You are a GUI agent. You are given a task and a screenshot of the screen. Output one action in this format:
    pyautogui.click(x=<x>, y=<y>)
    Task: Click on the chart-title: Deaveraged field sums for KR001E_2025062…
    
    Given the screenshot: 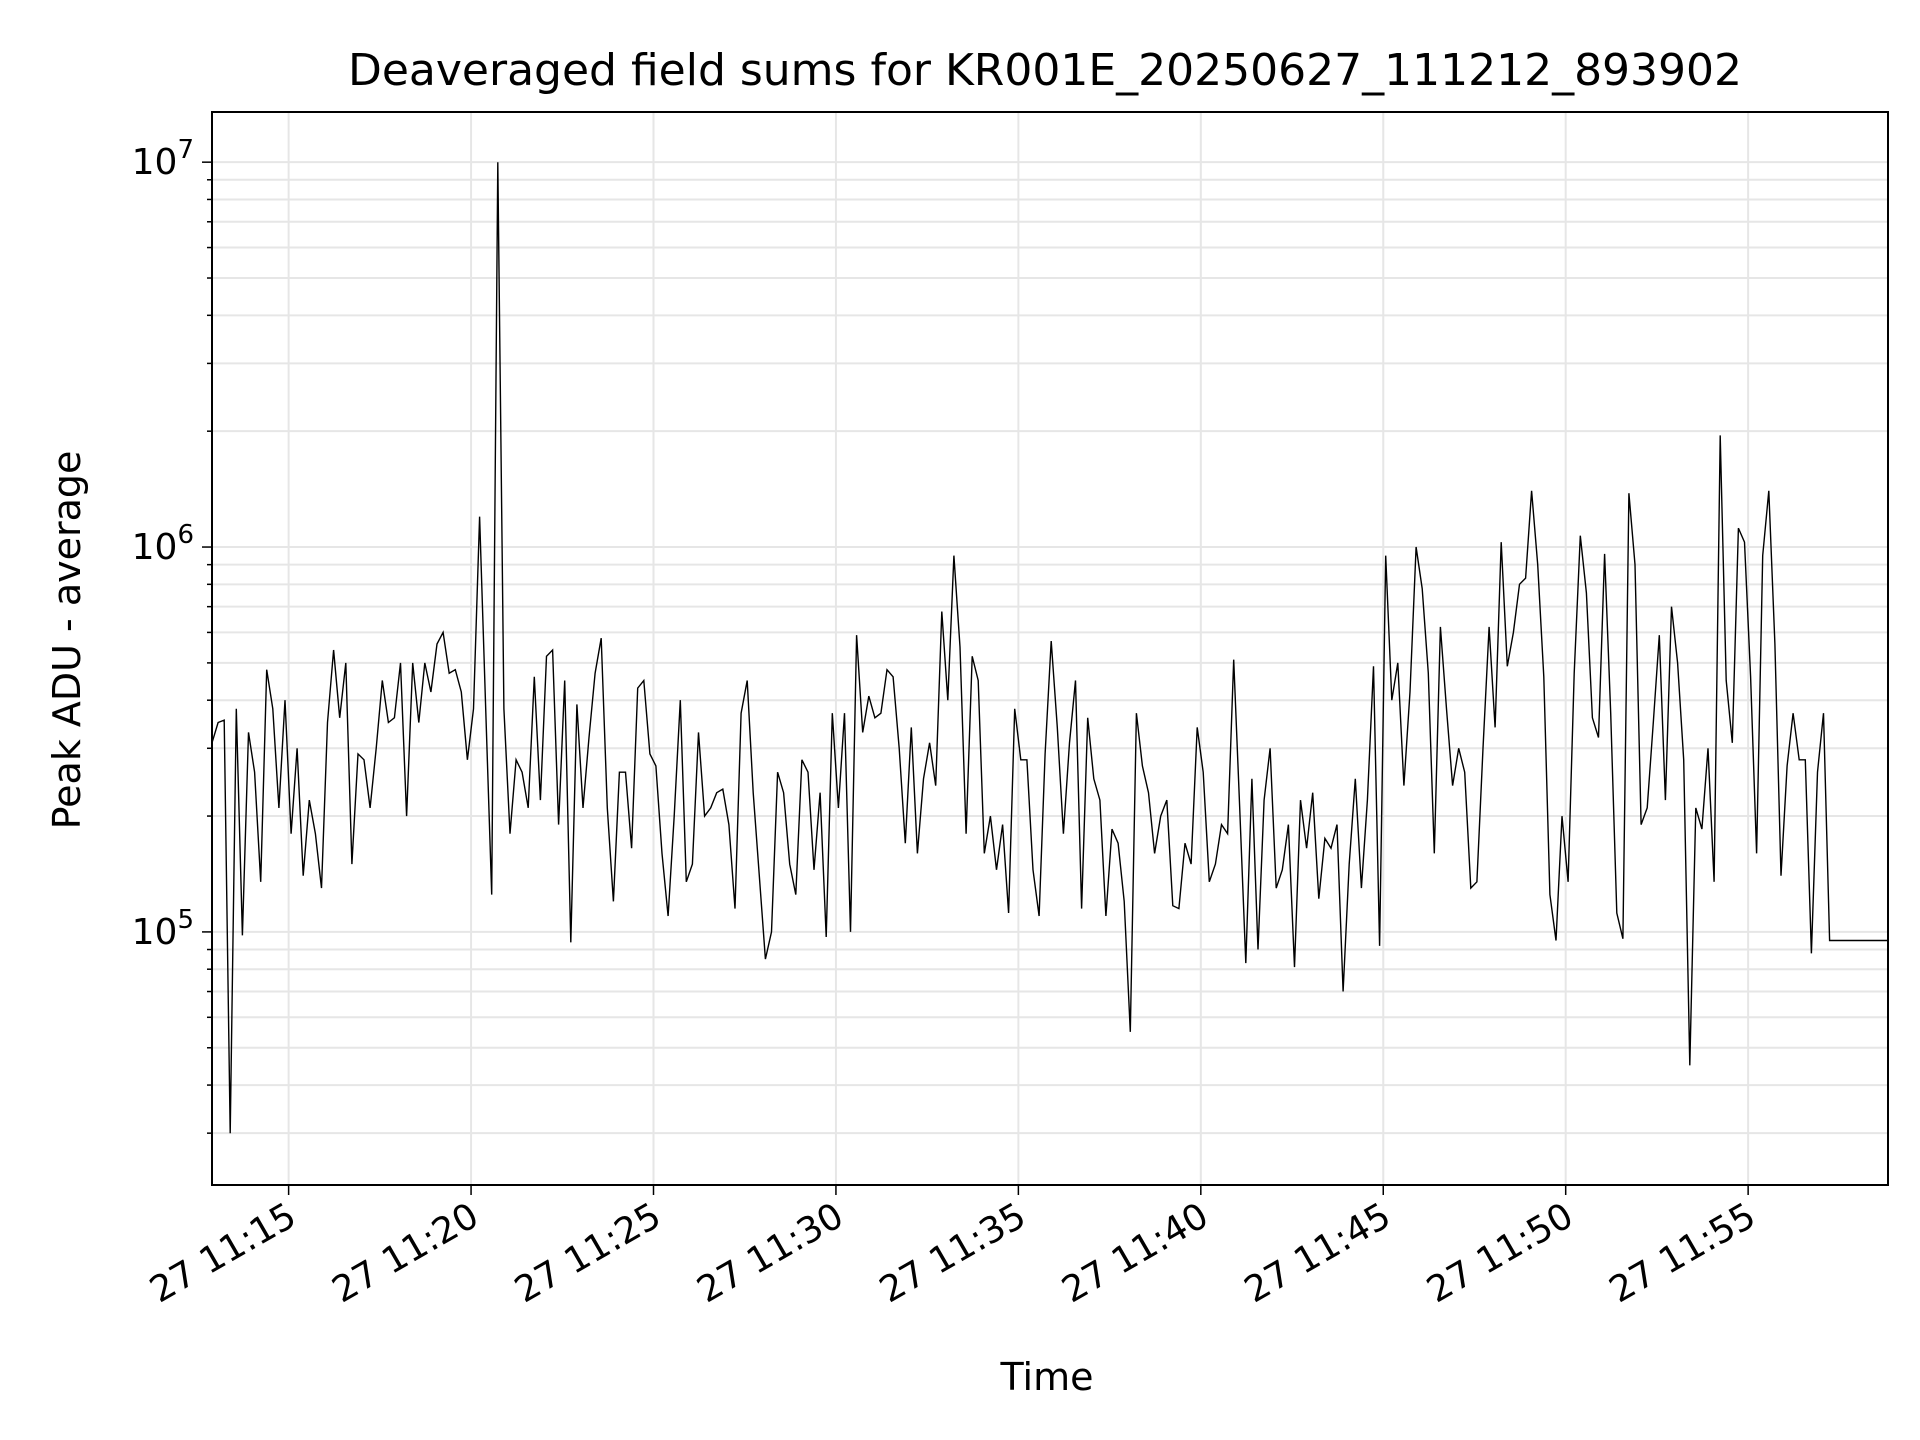 What is the action you would take?
    pyautogui.click(x=1045, y=70)
    